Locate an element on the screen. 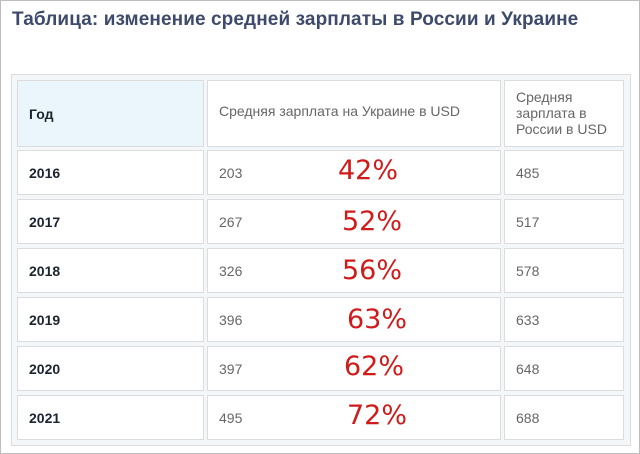 The height and width of the screenshot is (454, 640). header-year-label: Год is located at coordinates (41, 113).